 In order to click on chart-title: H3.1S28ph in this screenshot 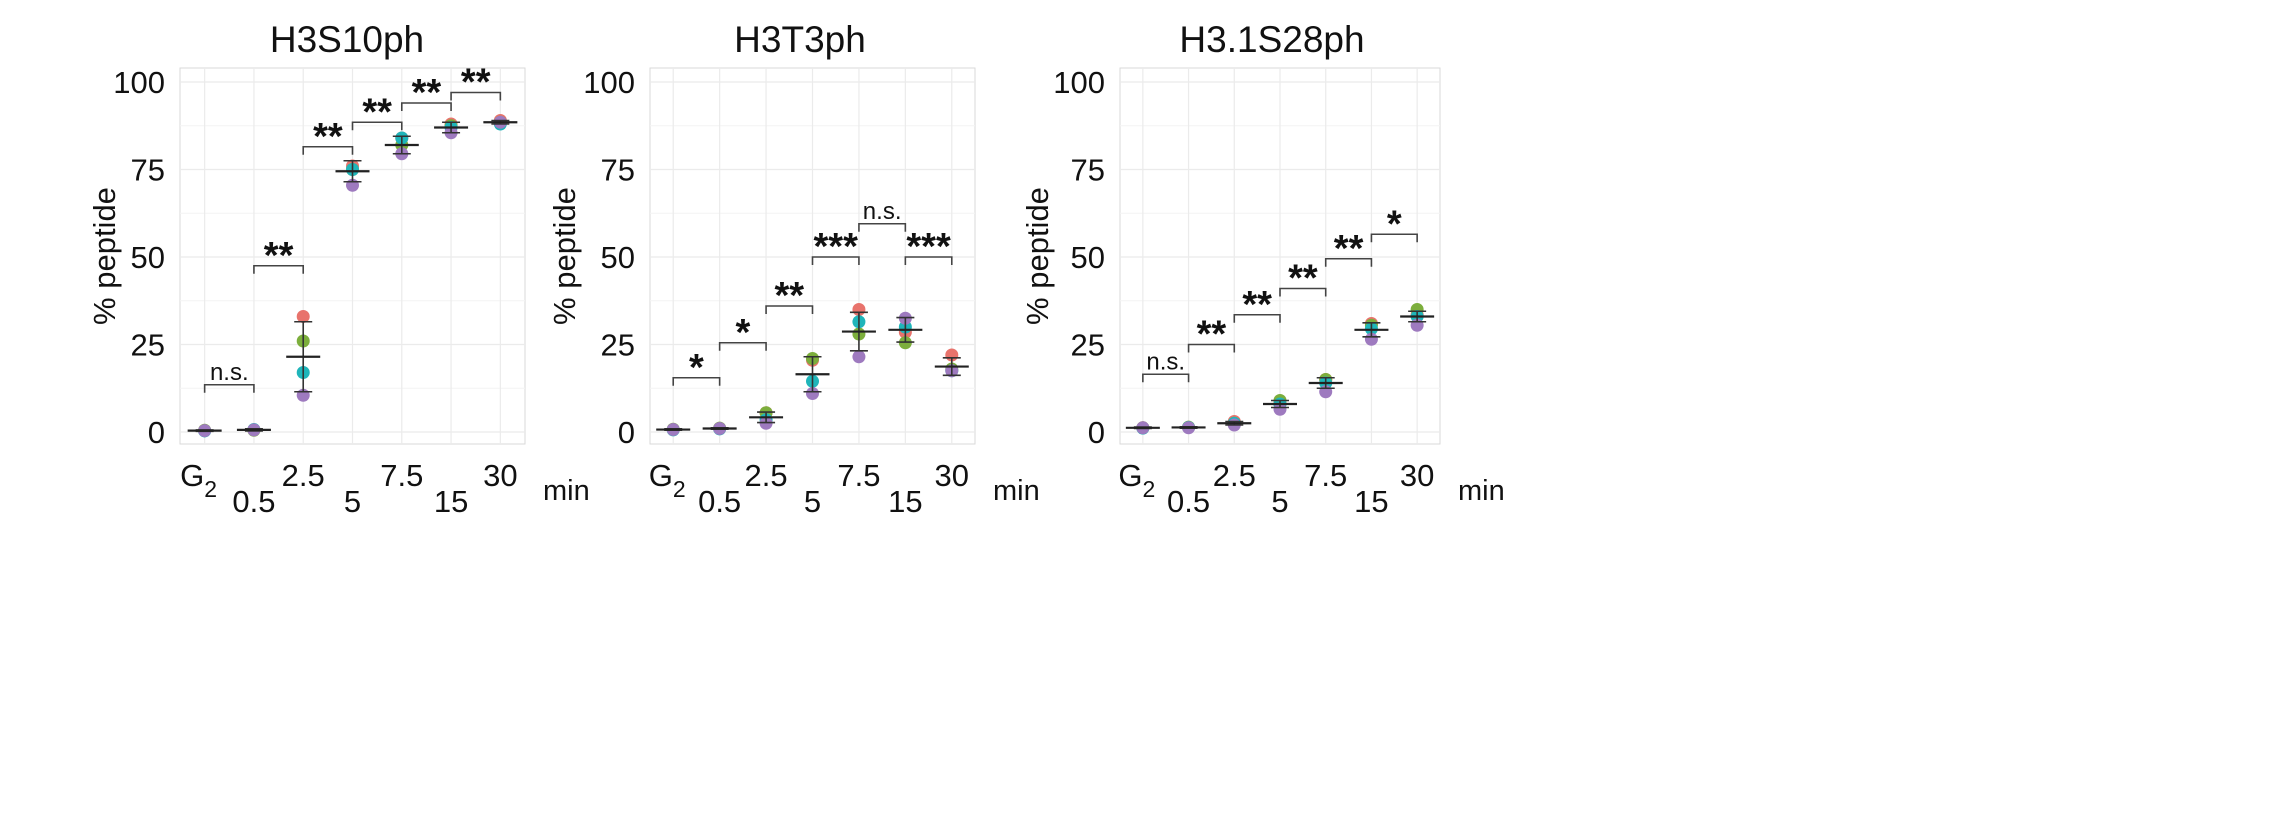, I will do `click(1271, 39)`.